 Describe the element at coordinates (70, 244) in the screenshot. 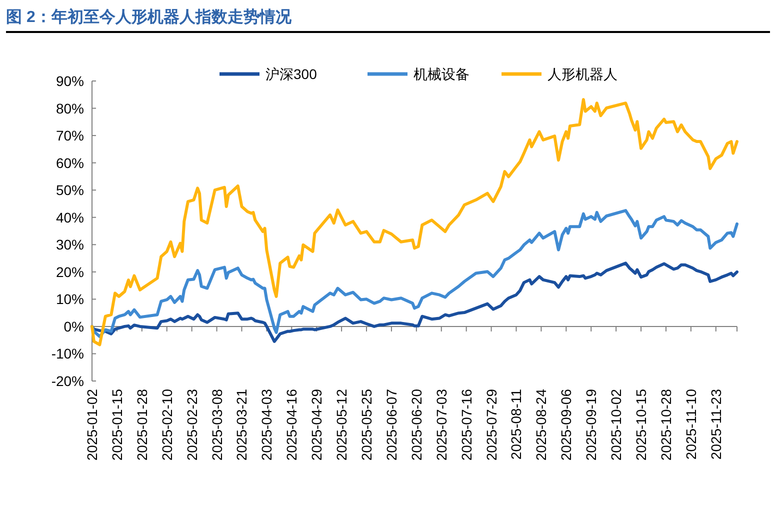

I see `y-tick-label: 30%` at that location.